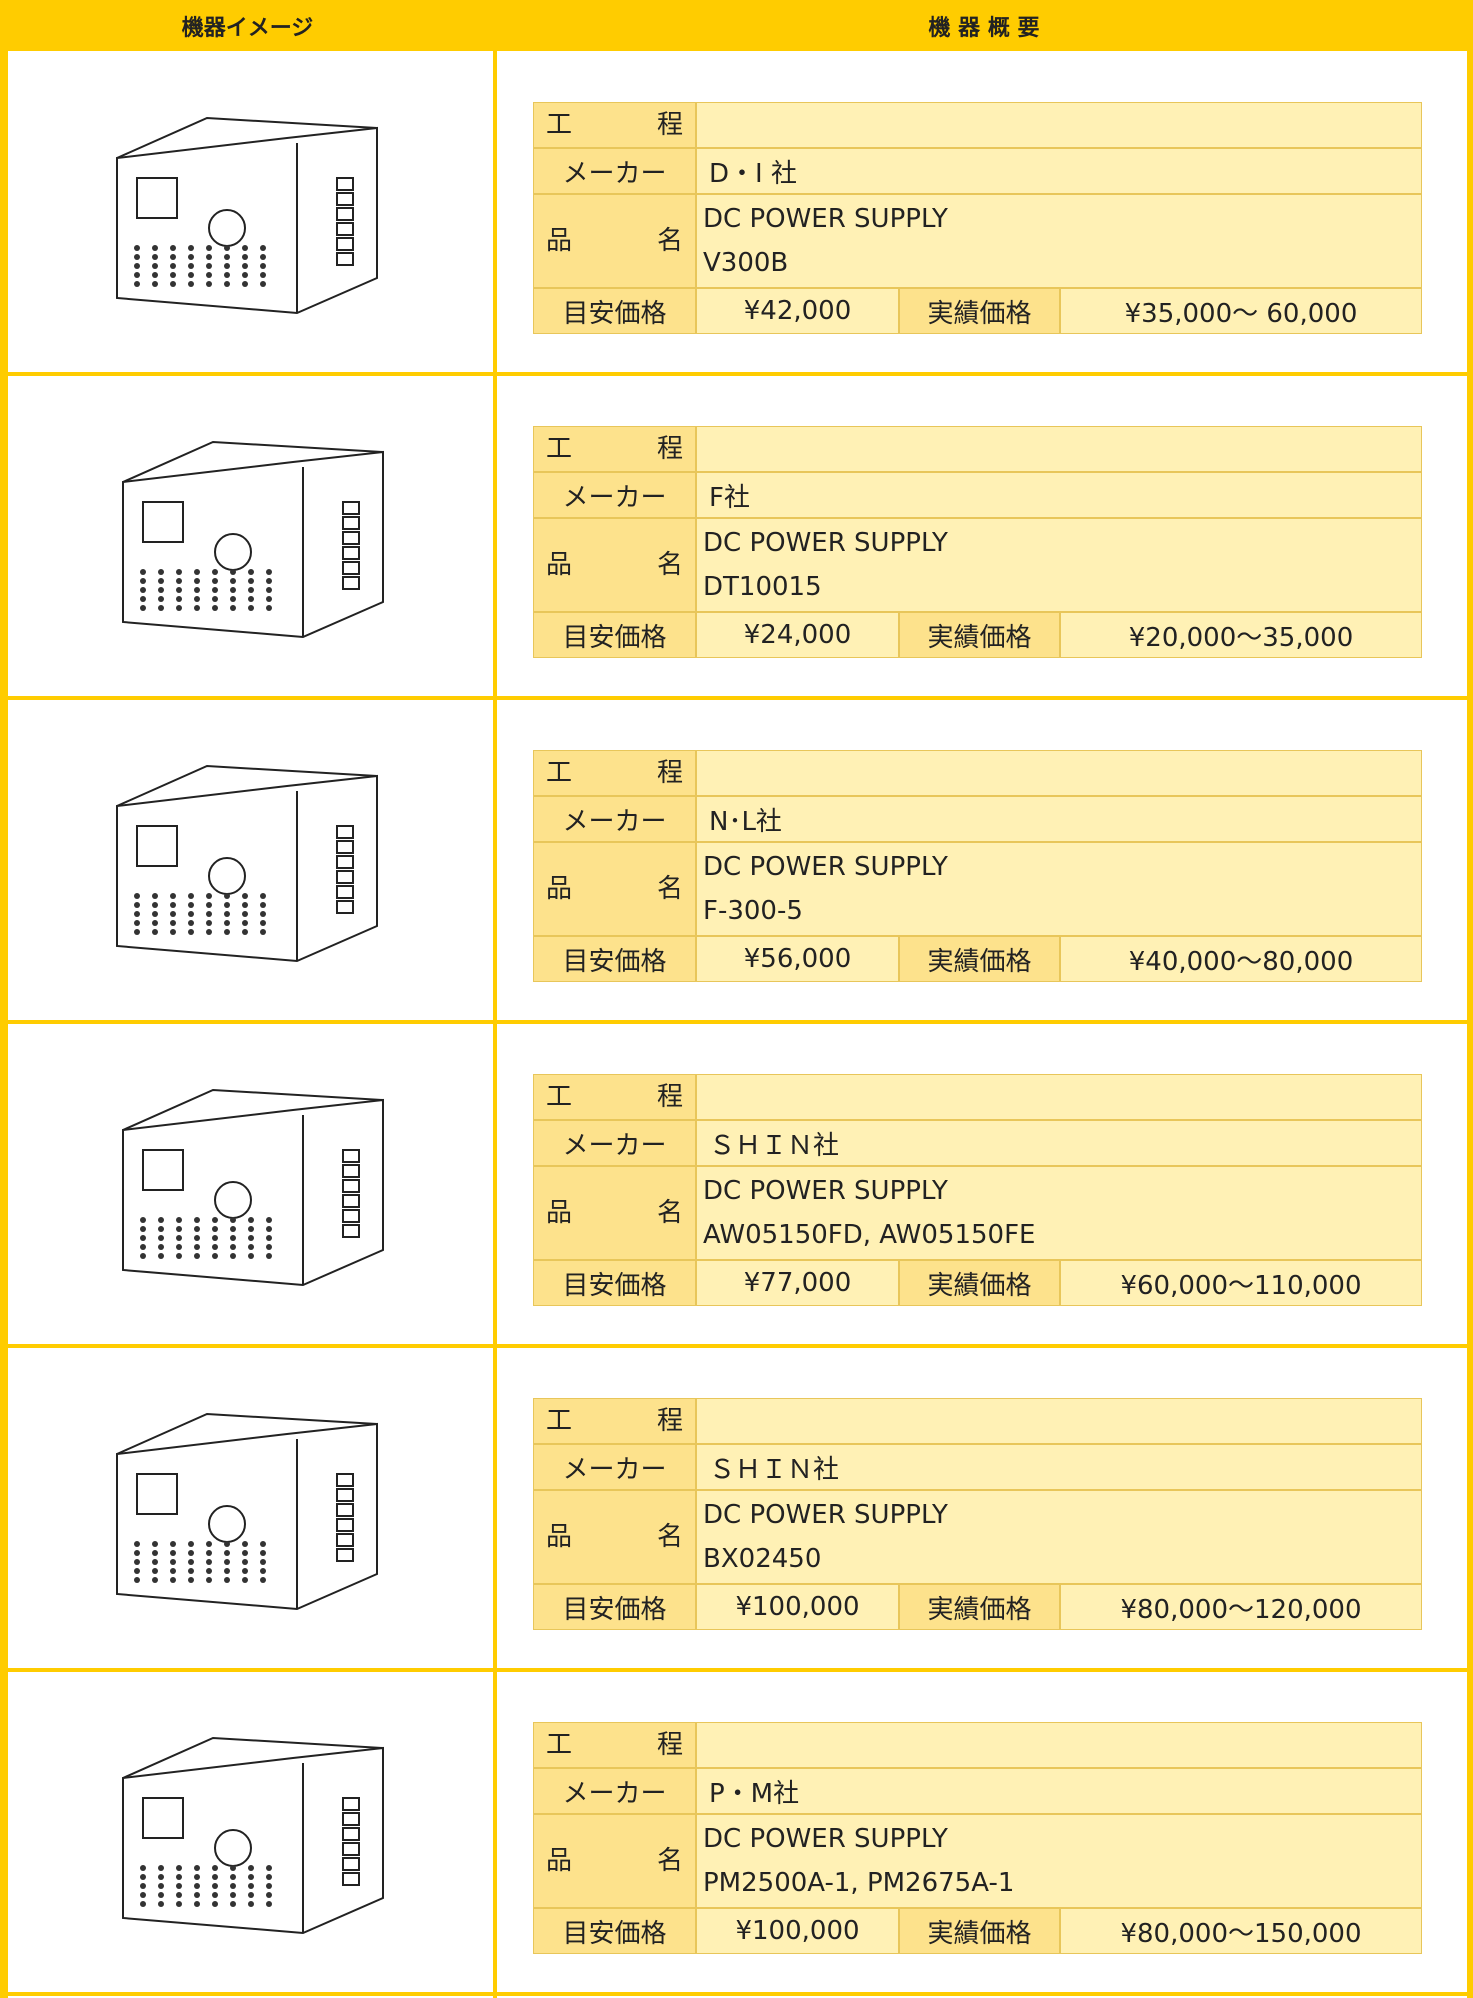  What do you see at coordinates (797, 311) in the screenshot?
I see `estimate-value: ¥42,000` at bounding box center [797, 311].